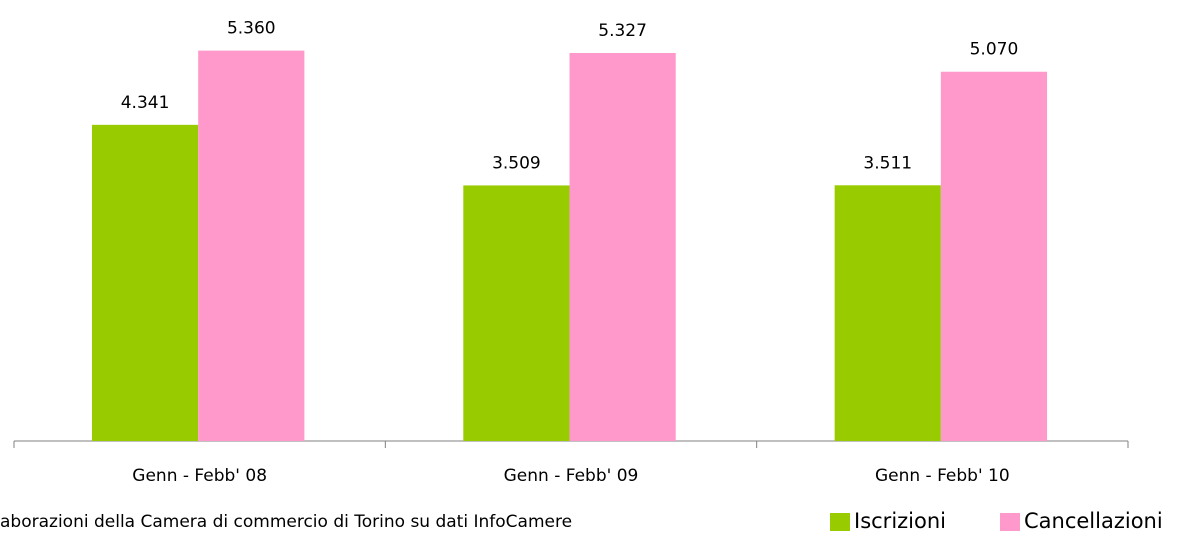 Image resolution: width=1184 pixels, height=533 pixels. What do you see at coordinates (251, 29) in the screenshot?
I see `value-label: 5.360` at bounding box center [251, 29].